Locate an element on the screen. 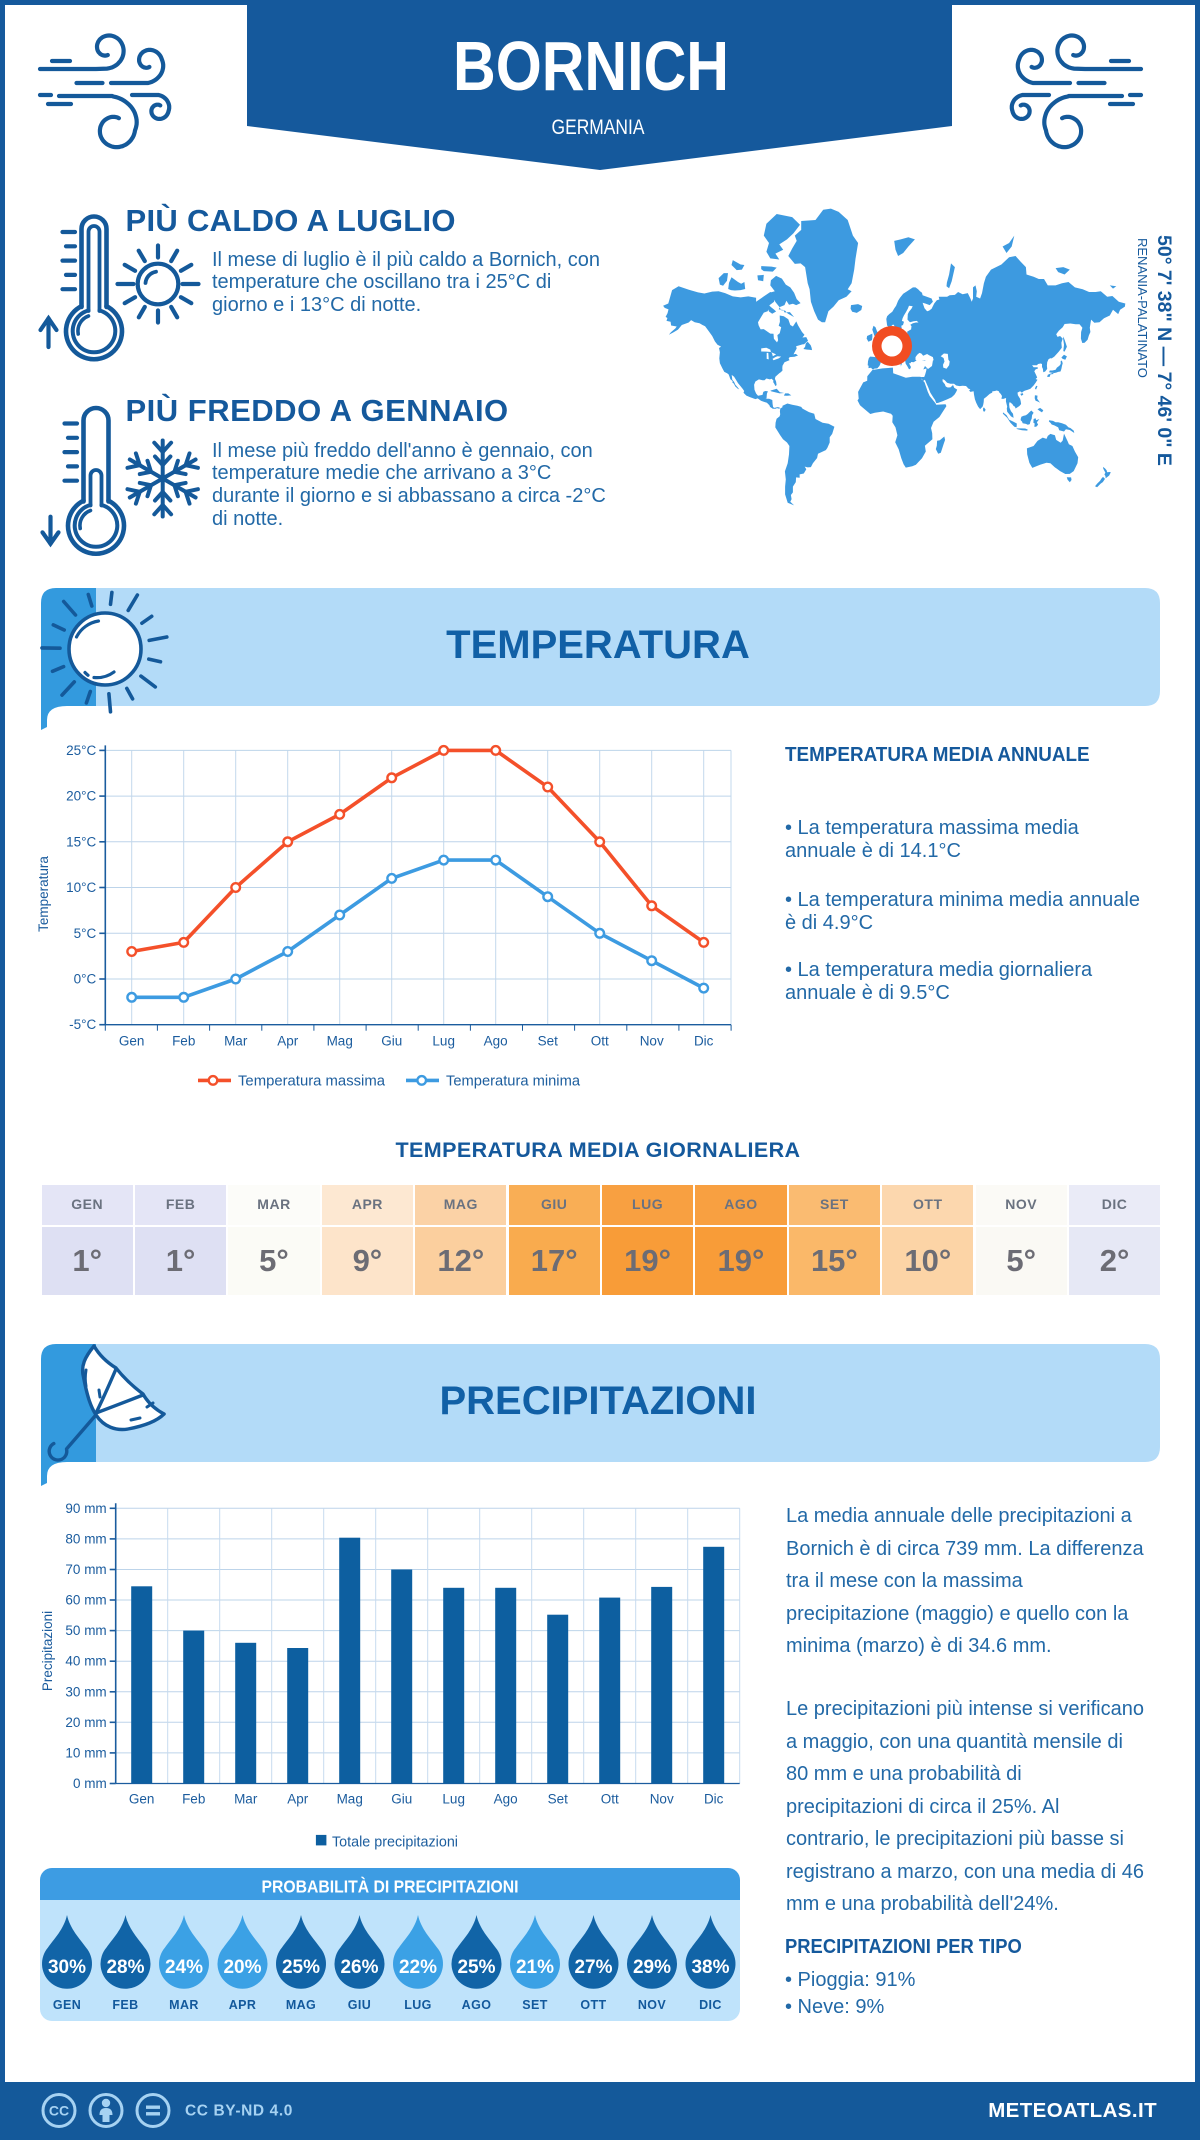 This screenshot has height=2140, width=1200. svg-text: CC is located at coordinates (59, 2111).